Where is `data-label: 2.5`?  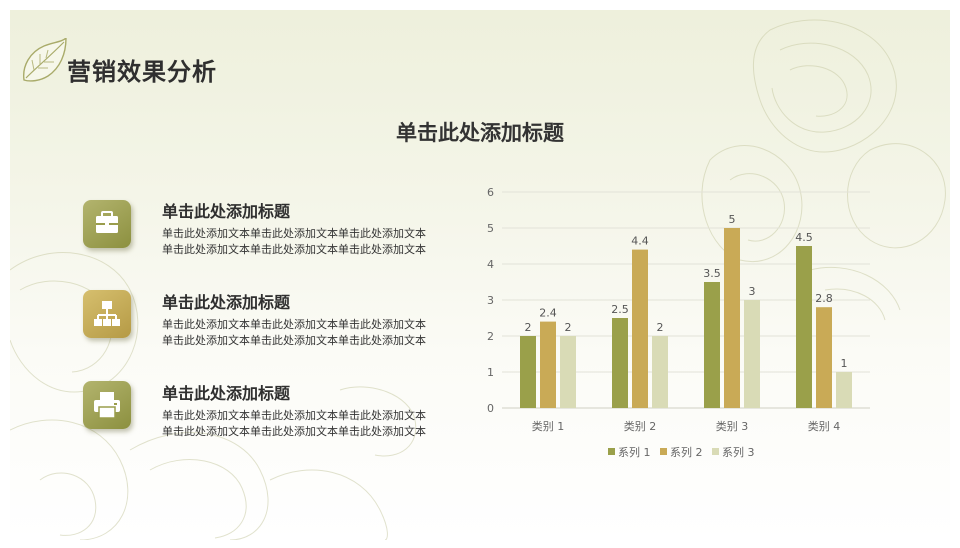
data-label: 2.5 is located at coordinates (620, 309).